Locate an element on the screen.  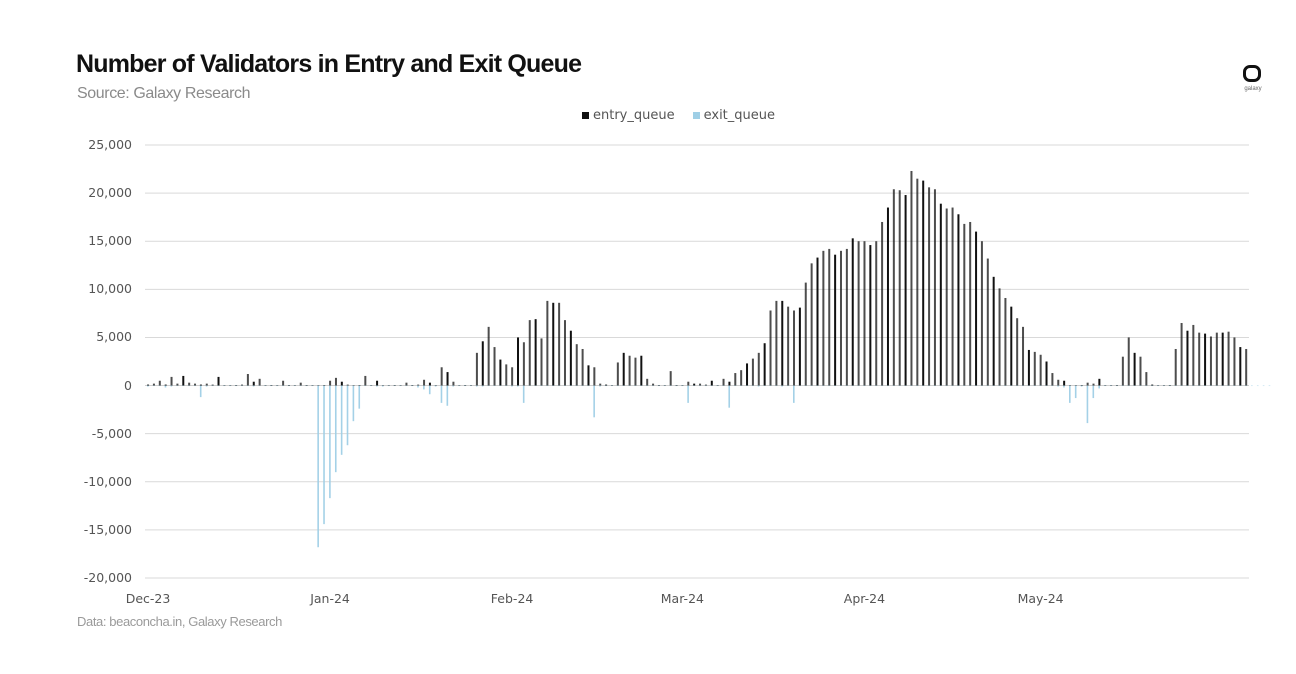
x-tick-label: Dec-23 is located at coordinates (148, 598).